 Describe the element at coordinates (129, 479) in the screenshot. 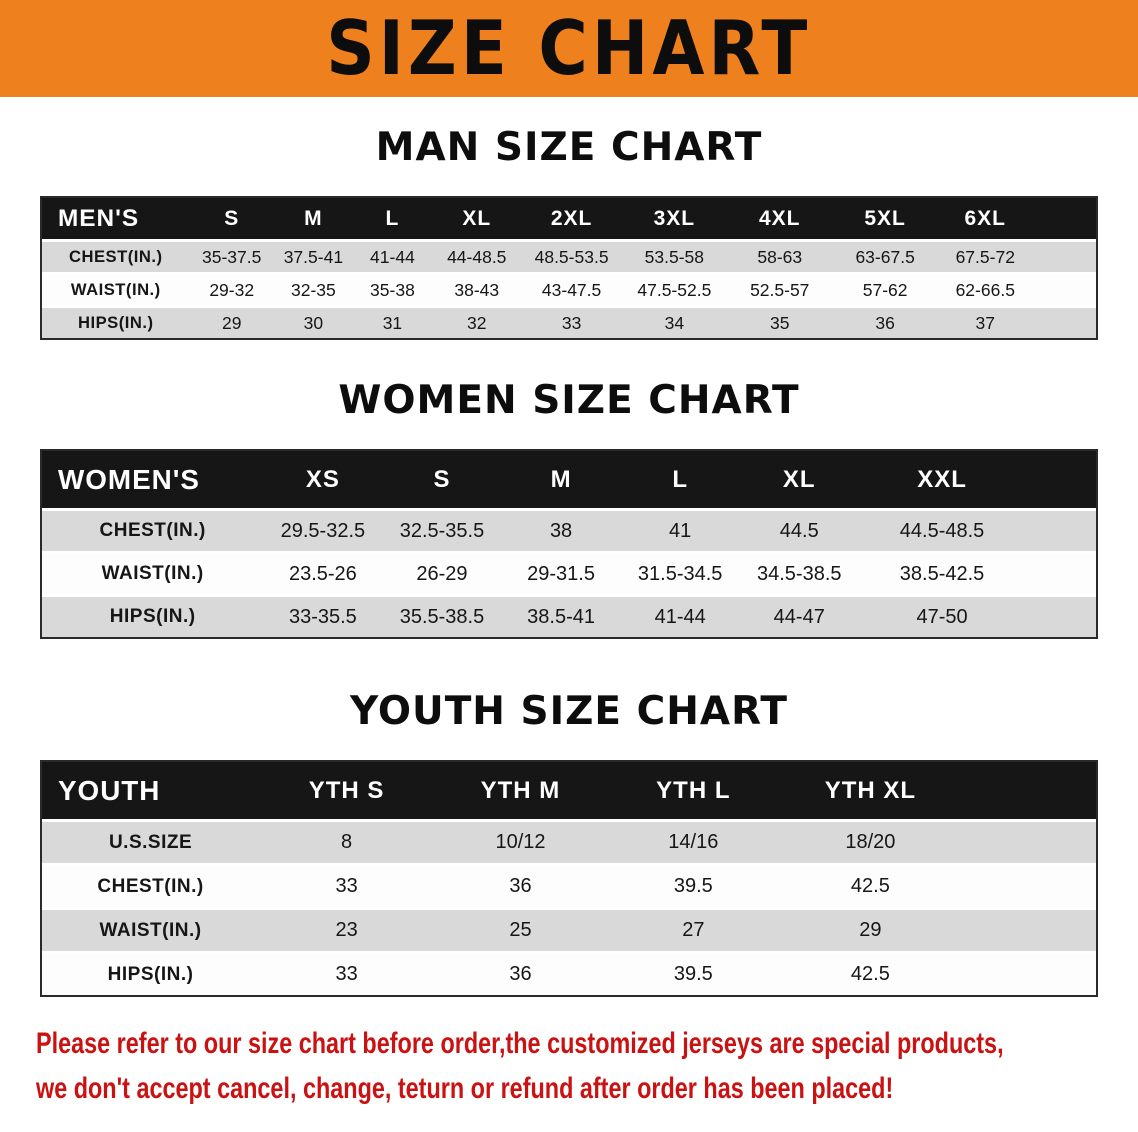

I see `women-table-title: WOMEN'S` at that location.